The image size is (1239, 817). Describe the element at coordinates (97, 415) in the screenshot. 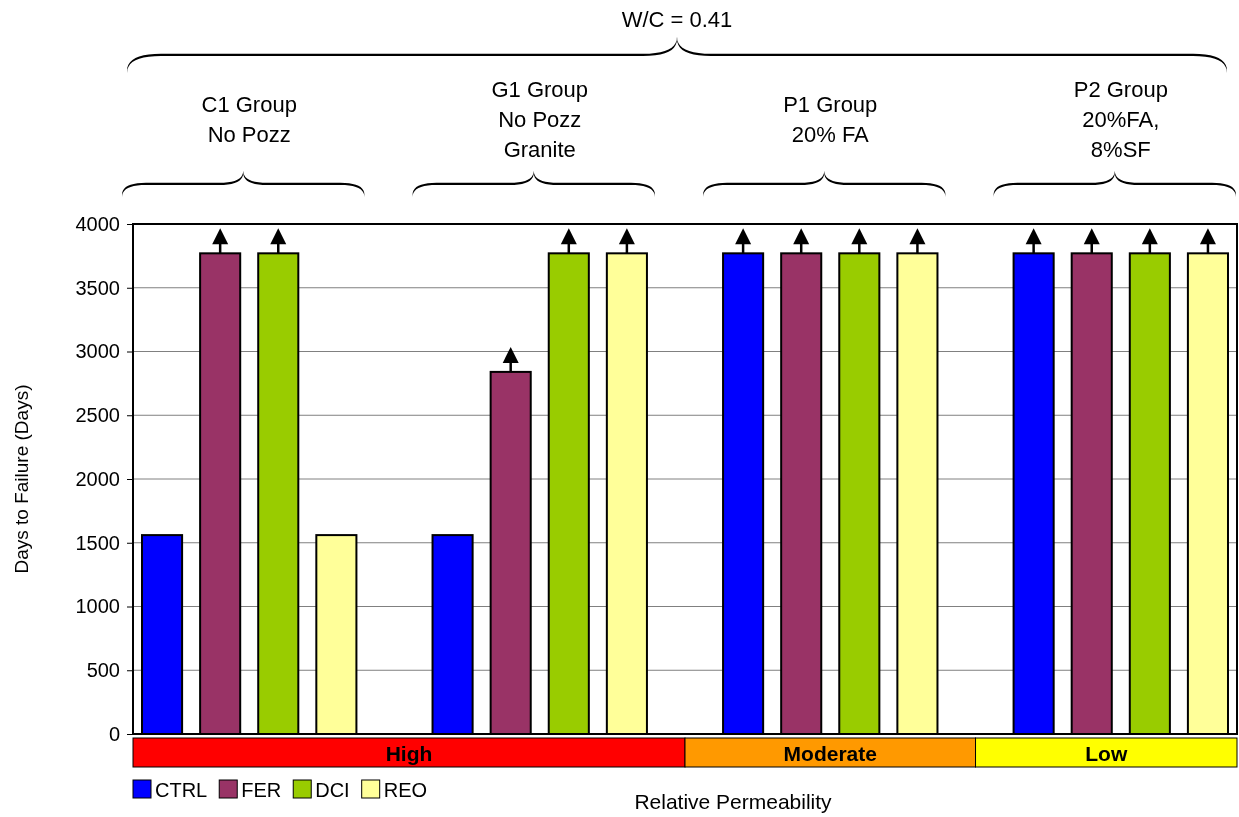

I see `y-tick-label: 2500` at that location.